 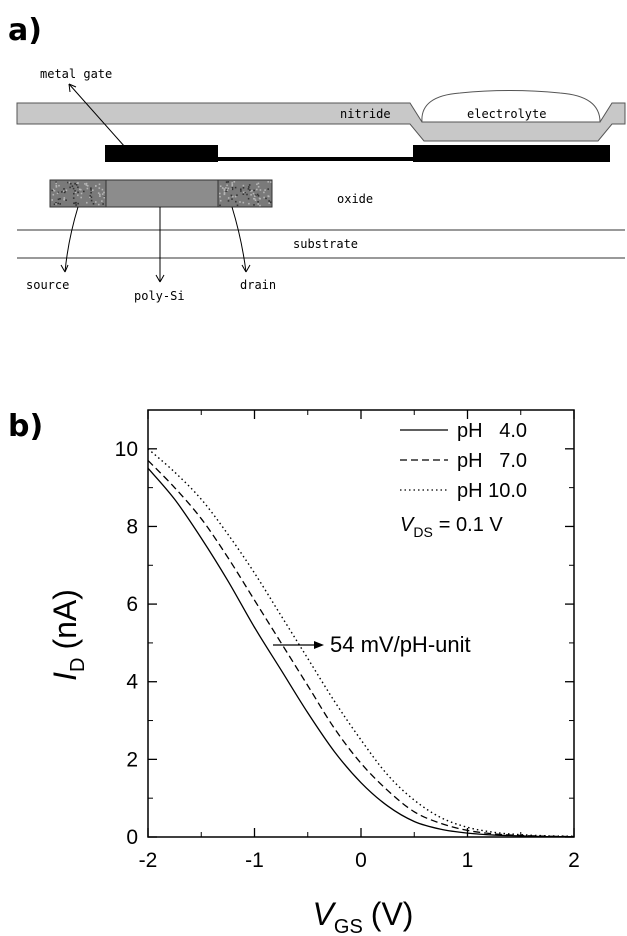 I want to click on gate-bridge, so click(x=315, y=159).